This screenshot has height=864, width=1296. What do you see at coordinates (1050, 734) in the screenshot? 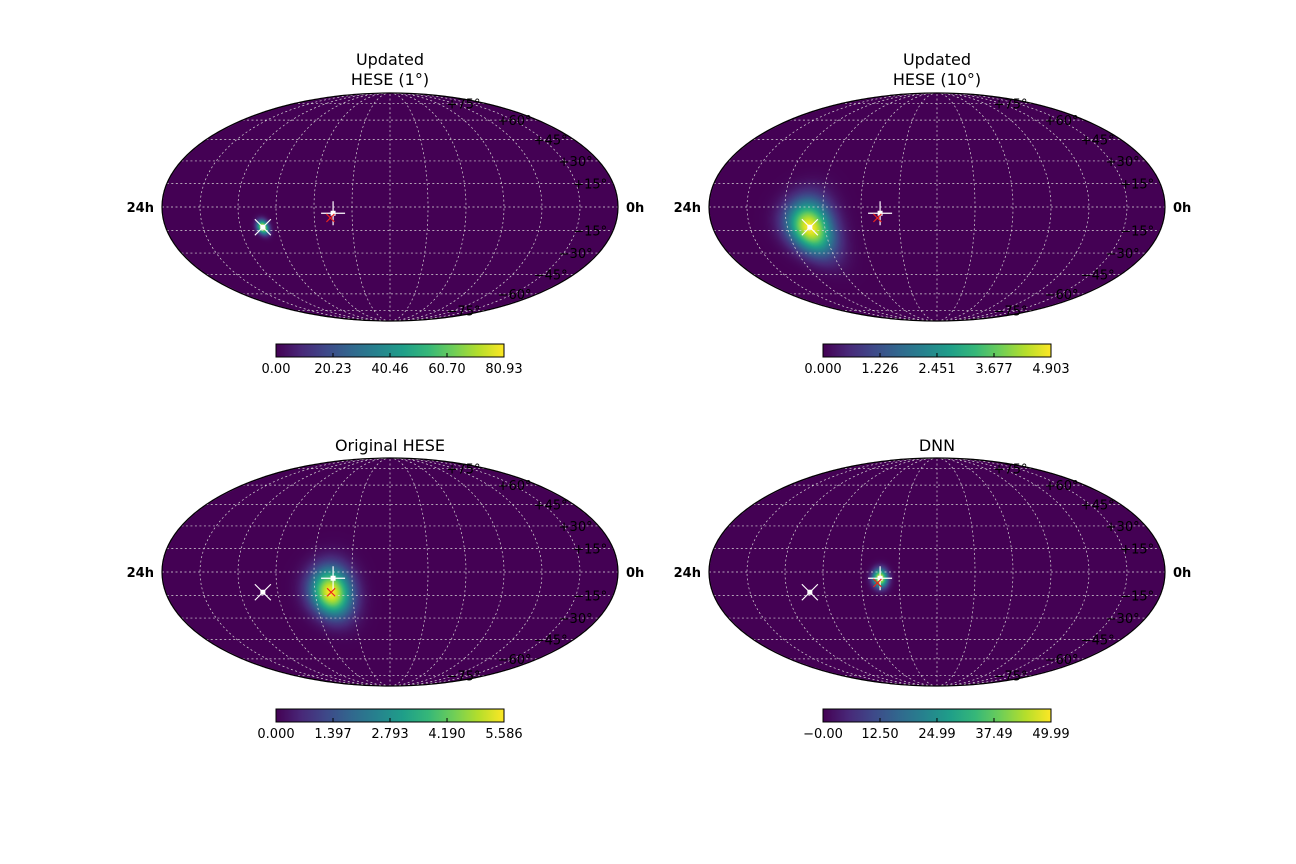
I see `colorbar-tick-label: 49.99` at bounding box center [1050, 734].